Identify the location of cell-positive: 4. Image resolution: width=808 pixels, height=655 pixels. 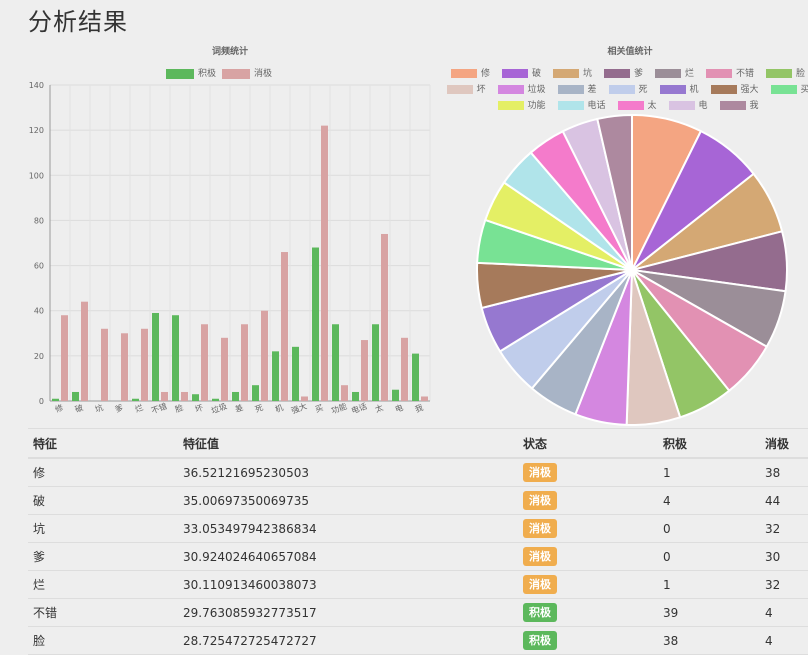
(709, 501).